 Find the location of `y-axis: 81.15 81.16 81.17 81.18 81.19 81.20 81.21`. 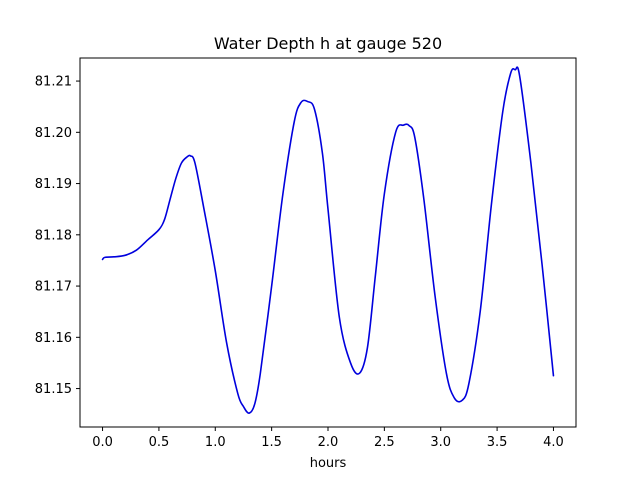

y-axis: 81.15 81.16 81.17 81.18 81.19 81.20 81.21 is located at coordinates (57, 236).